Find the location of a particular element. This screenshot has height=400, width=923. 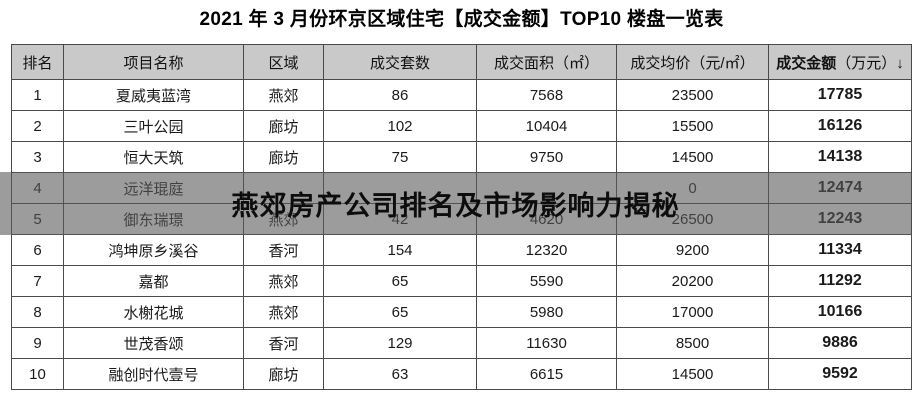

cell-price: 23500 is located at coordinates (692, 95).